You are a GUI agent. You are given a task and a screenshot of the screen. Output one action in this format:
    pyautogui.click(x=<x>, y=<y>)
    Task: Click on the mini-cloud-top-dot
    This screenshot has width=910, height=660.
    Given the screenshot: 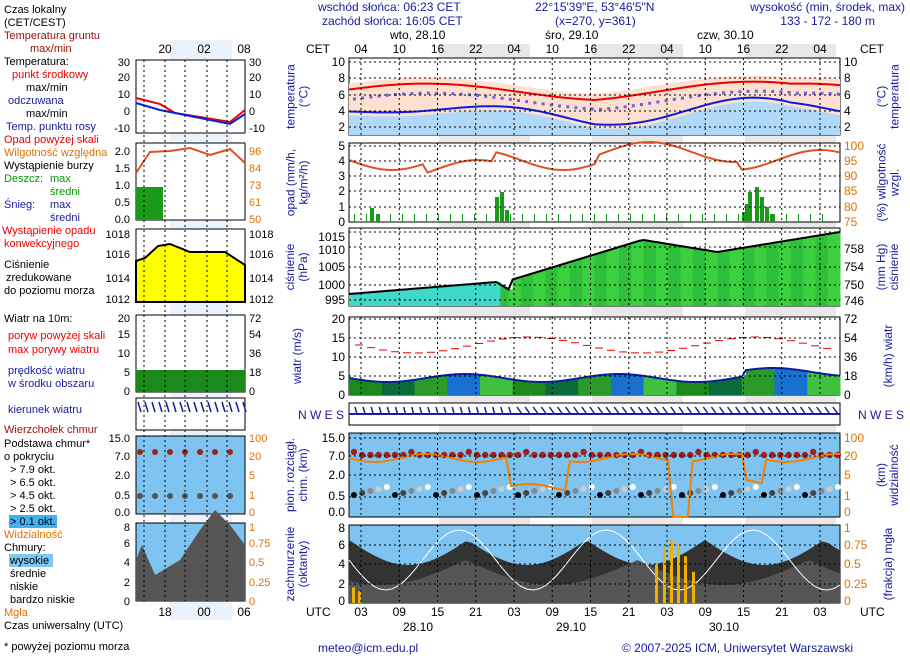 What is the action you would take?
    pyautogui.click(x=230, y=452)
    